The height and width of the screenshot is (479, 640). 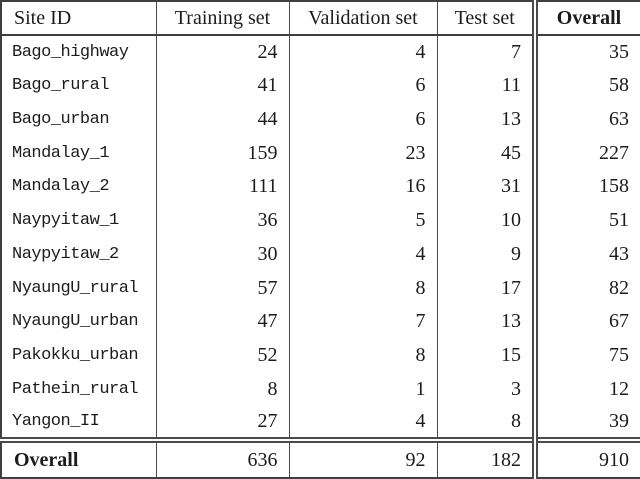 What do you see at coordinates (65, 254) in the screenshot?
I see `site-id-cell: Naypyitaw_2` at bounding box center [65, 254].